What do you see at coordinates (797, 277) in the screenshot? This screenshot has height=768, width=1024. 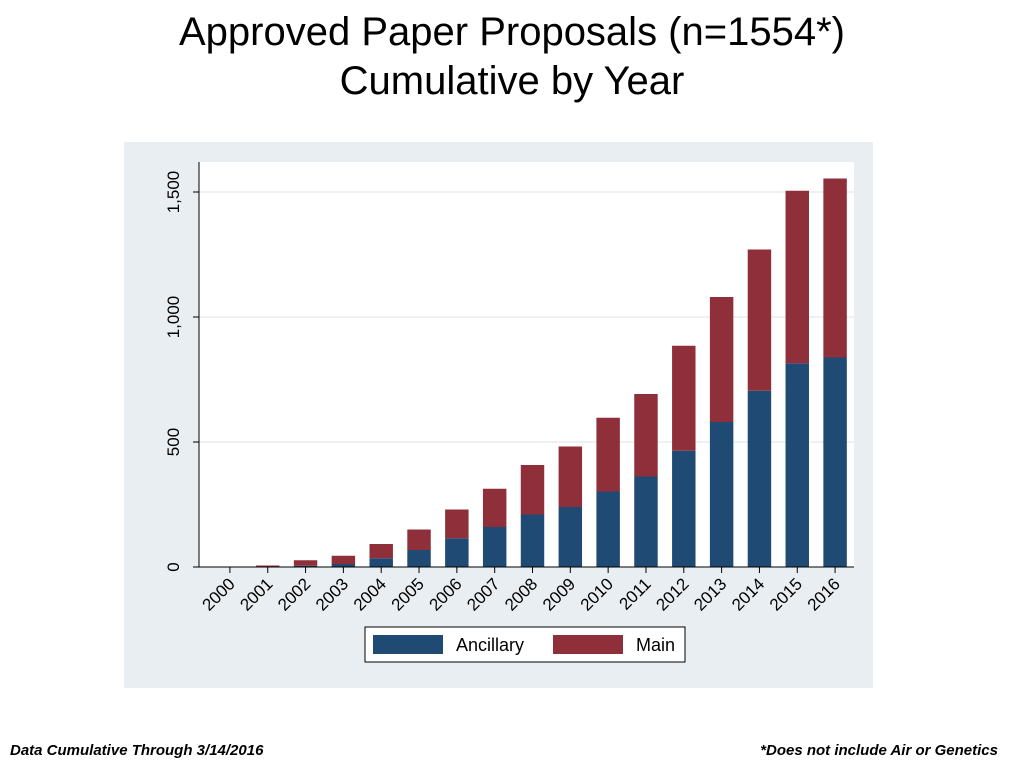 I see `bar-main-2015` at bounding box center [797, 277].